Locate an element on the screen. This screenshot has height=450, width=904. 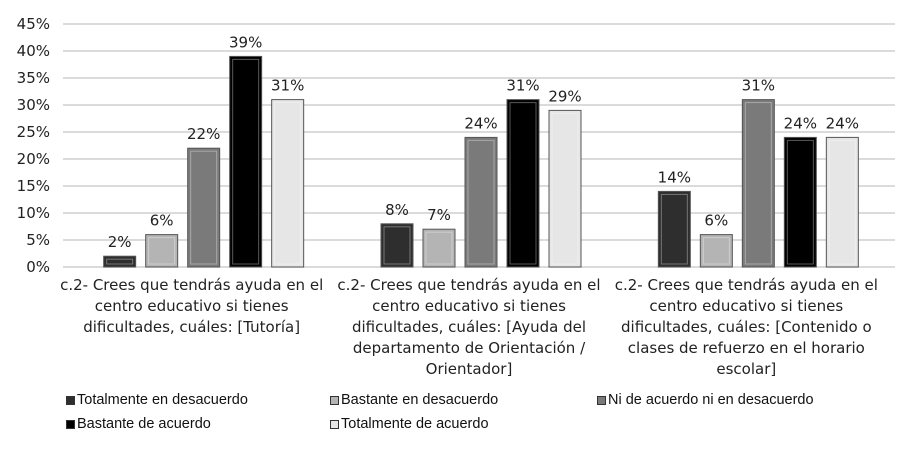
y-tick-label: 15% is located at coordinates (33, 186).